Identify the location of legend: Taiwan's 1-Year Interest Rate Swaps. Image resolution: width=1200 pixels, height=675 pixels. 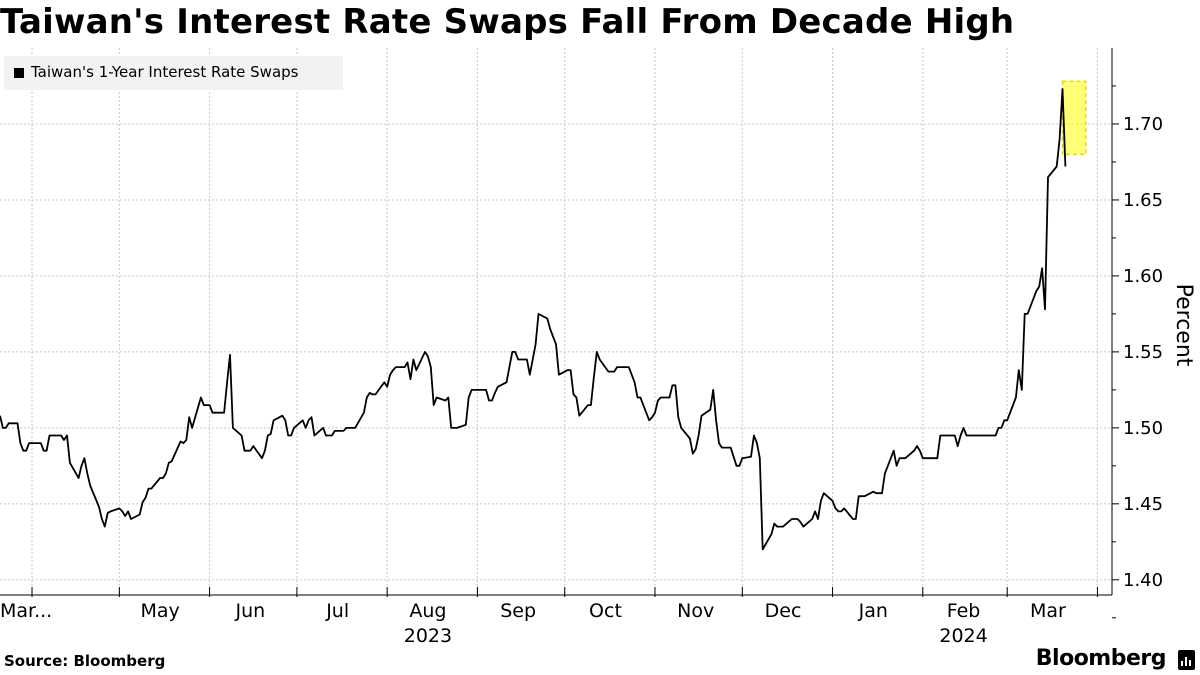
(173, 73).